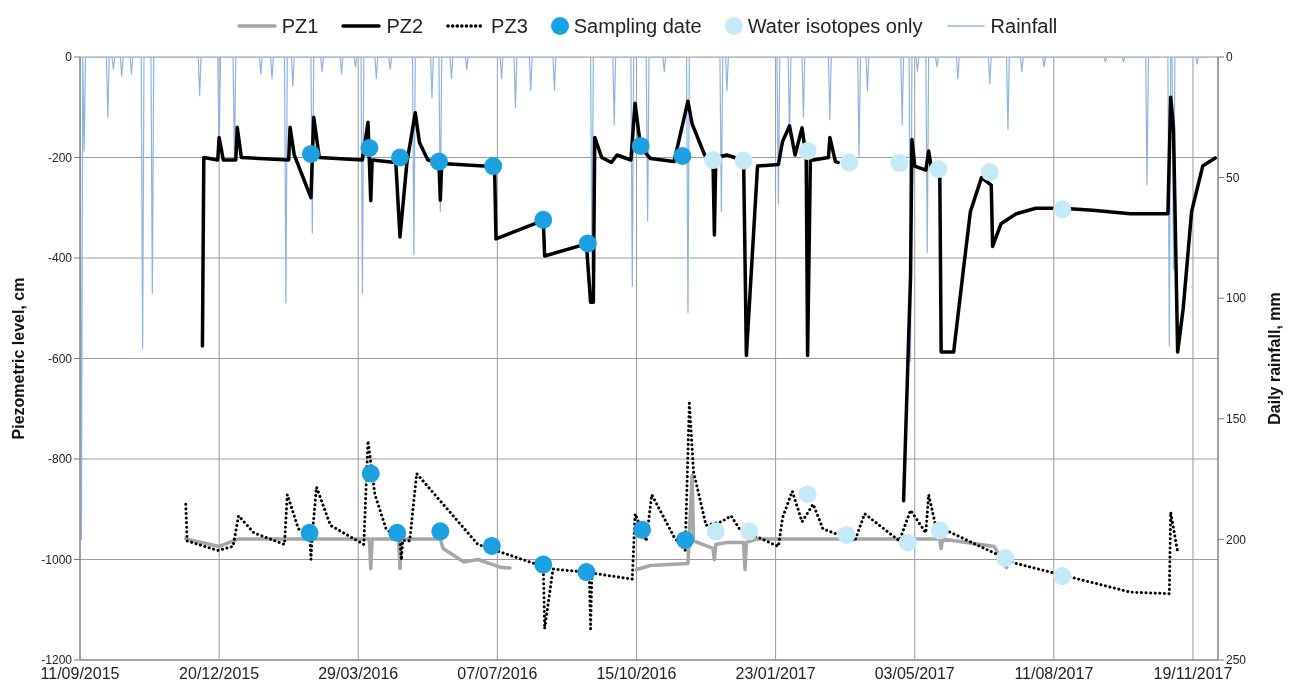 This screenshot has width=1293, height=700. What do you see at coordinates (69, 57) in the screenshot?
I see `y-tick-label: 0` at bounding box center [69, 57].